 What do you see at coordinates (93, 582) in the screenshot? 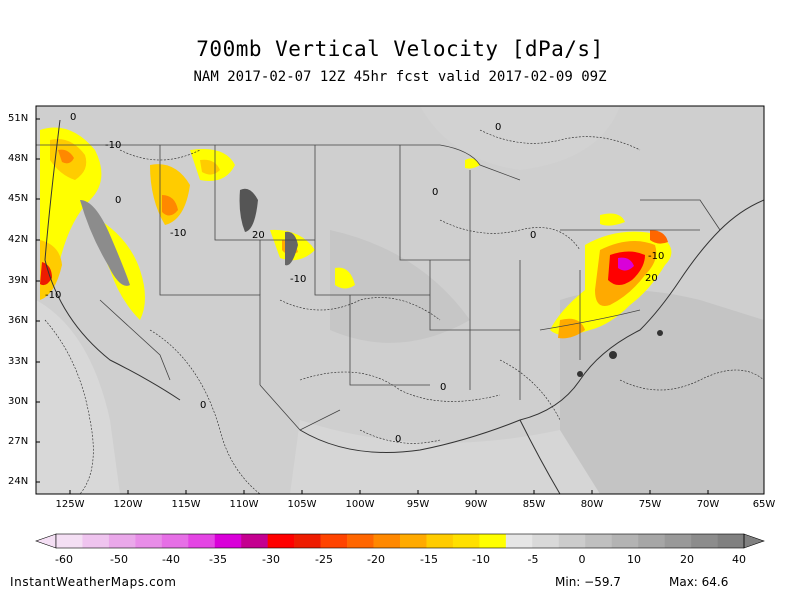
I see `site-credit: InstantWeatherMaps.com` at bounding box center [93, 582].